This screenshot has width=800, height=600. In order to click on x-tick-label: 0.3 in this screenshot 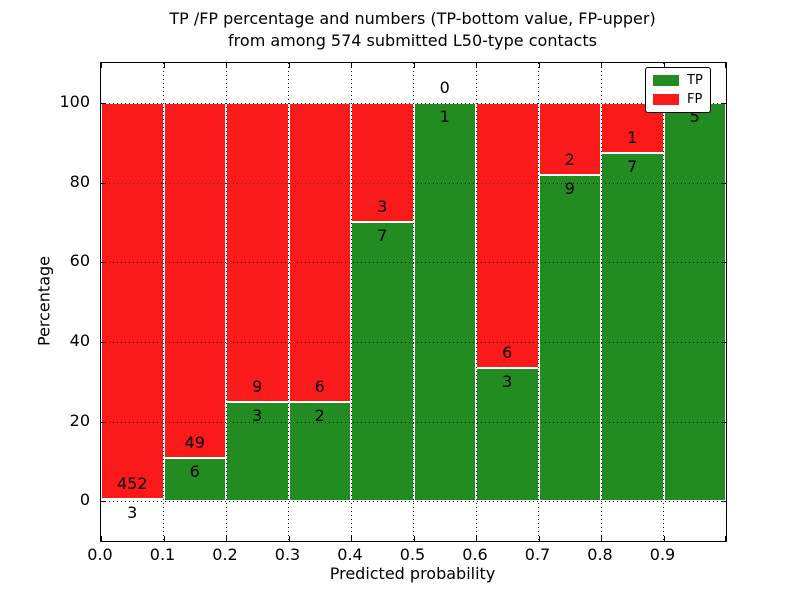, I will do `click(287, 554)`.